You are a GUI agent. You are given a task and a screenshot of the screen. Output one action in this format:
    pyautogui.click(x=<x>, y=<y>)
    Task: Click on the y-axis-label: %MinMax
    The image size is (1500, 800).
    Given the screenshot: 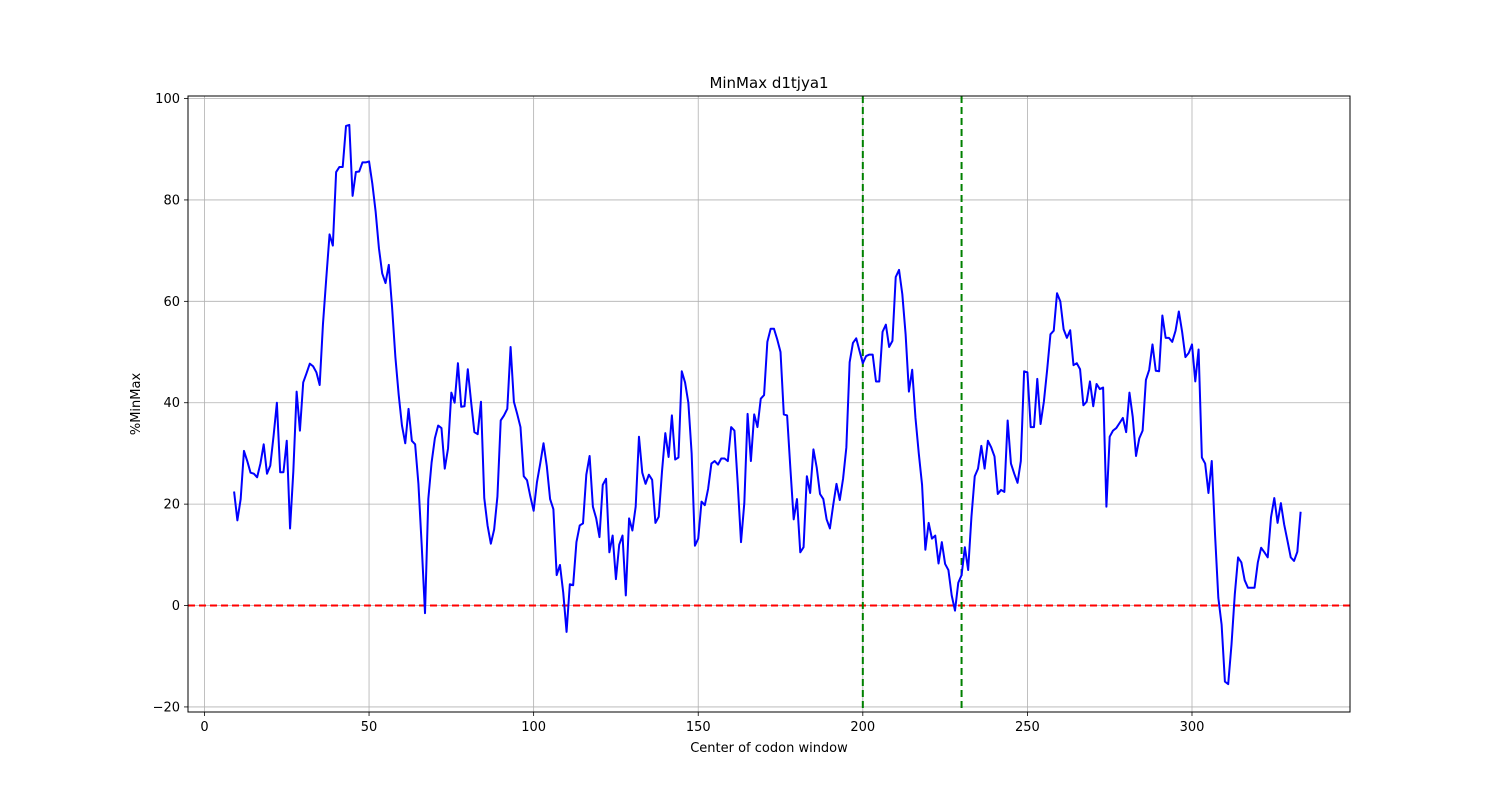 What is the action you would take?
    pyautogui.click(x=136, y=404)
    